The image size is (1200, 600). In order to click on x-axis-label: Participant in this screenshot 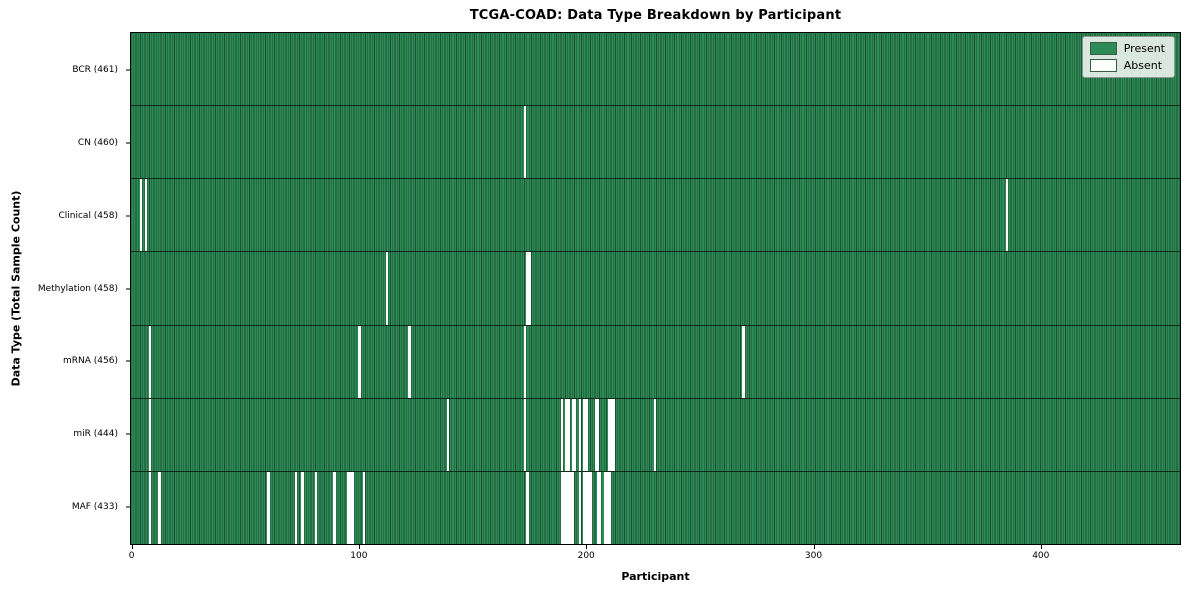, I will do `click(655, 576)`.